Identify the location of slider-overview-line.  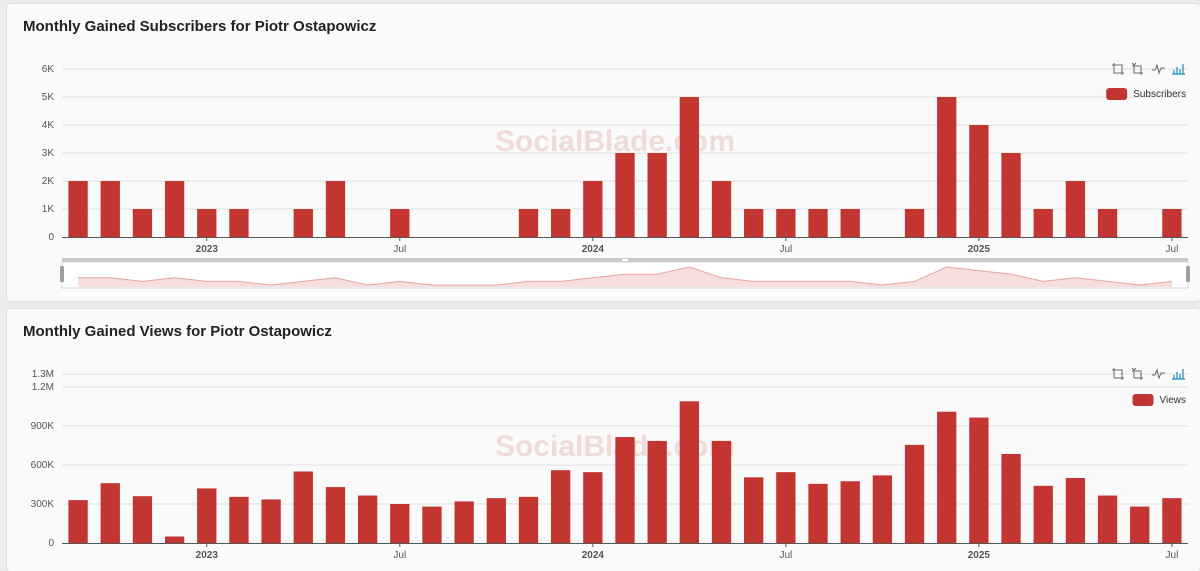
(625, 276).